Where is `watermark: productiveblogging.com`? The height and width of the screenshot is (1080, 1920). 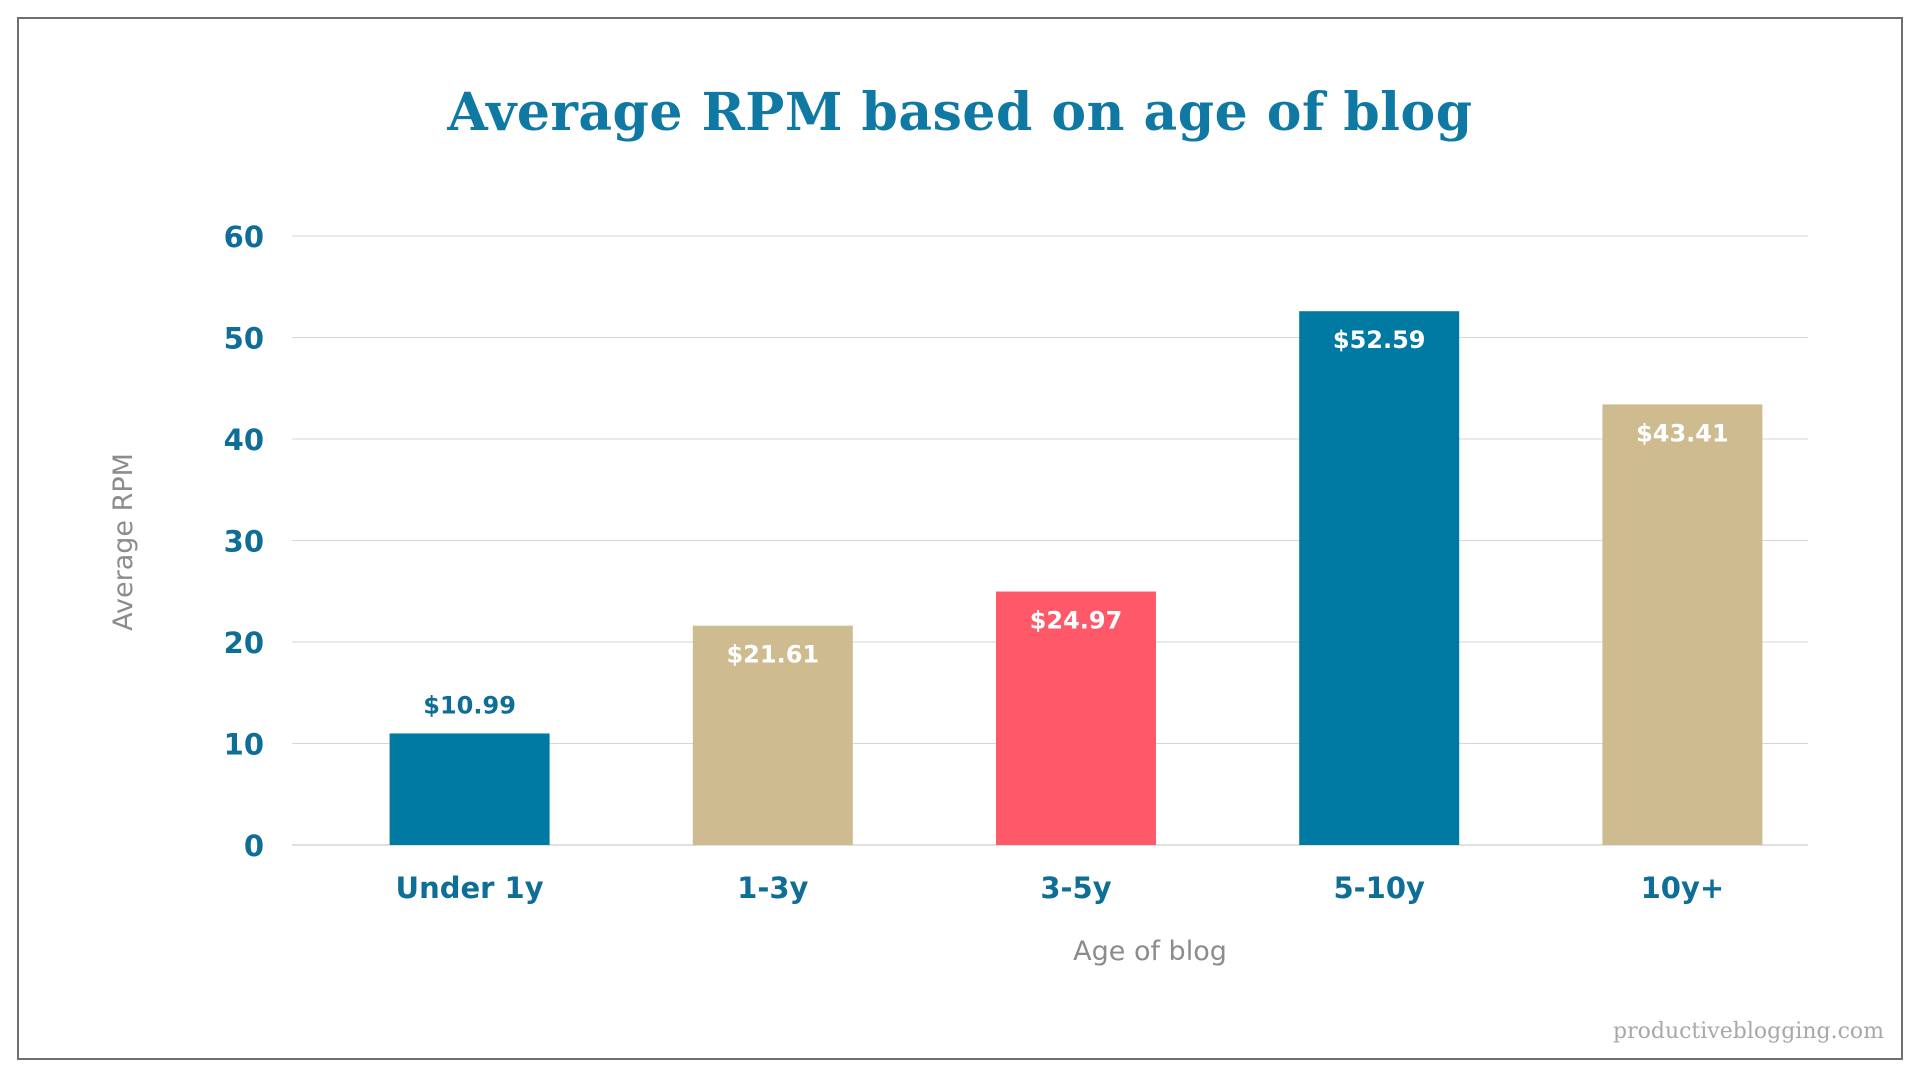 watermark: productiveblogging.com is located at coordinates (1748, 1031).